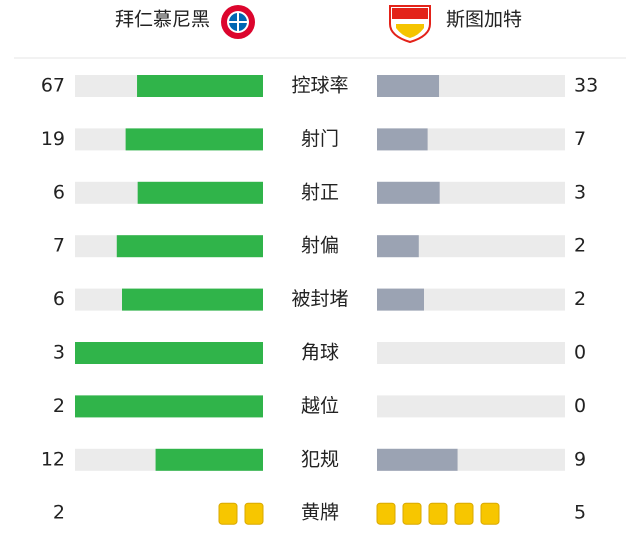 The width and height of the screenshot is (640, 534). Describe the element at coordinates (320, 406) in the screenshot. I see `stat-label: 越位` at that location.